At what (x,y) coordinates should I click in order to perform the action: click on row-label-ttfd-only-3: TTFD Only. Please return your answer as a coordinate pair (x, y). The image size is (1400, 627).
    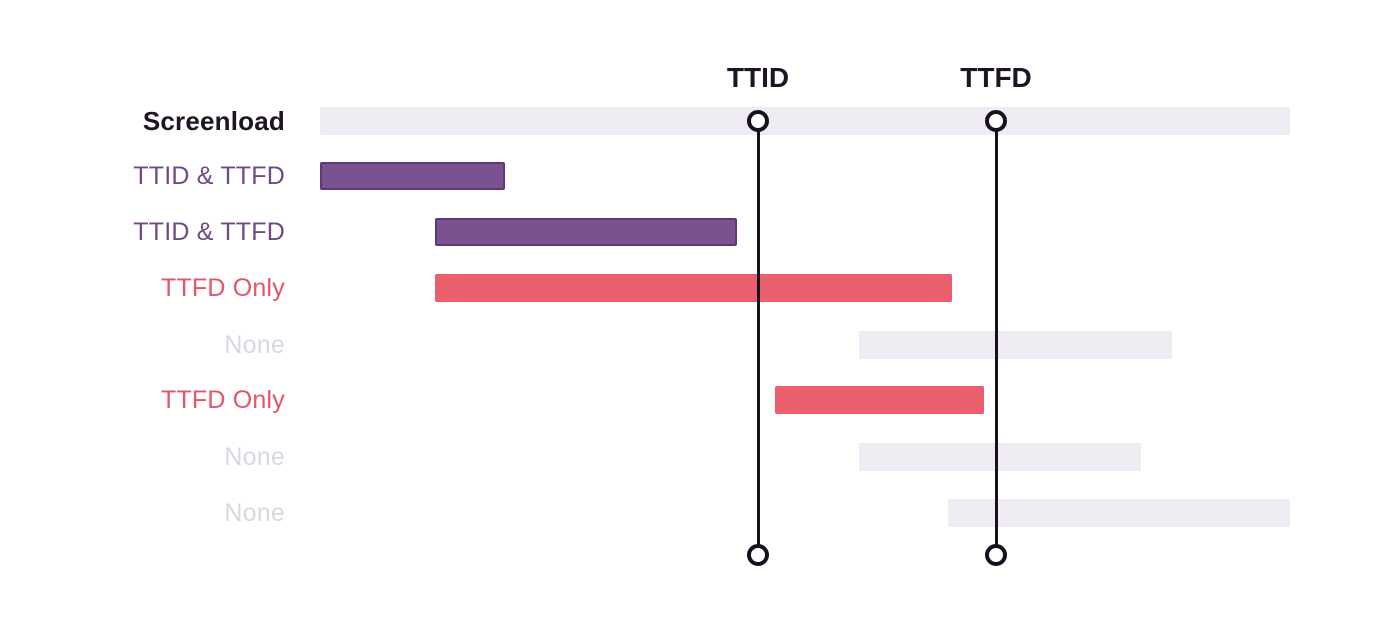
    Looking at the image, I should click on (222, 287).